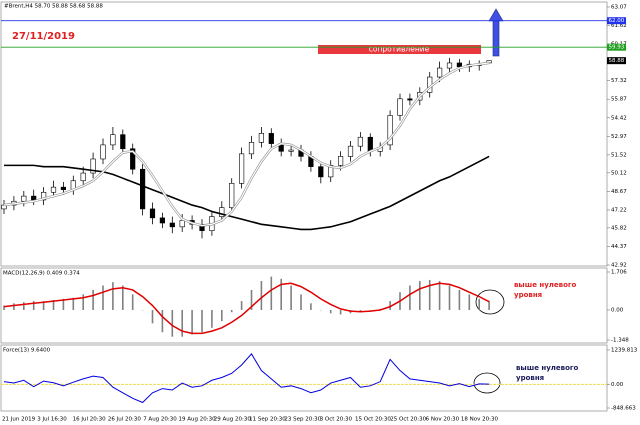 The image size is (640, 425). I want to click on x-tick-label: 16 Jul 20:30, so click(89, 420).